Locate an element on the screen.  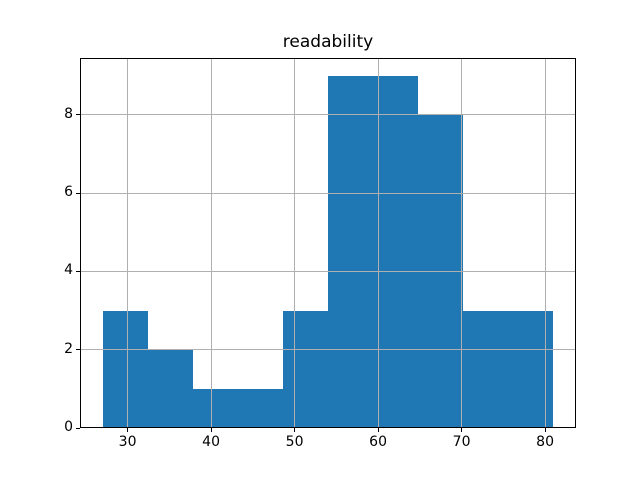
x-tick-label: 80 is located at coordinates (545, 442).